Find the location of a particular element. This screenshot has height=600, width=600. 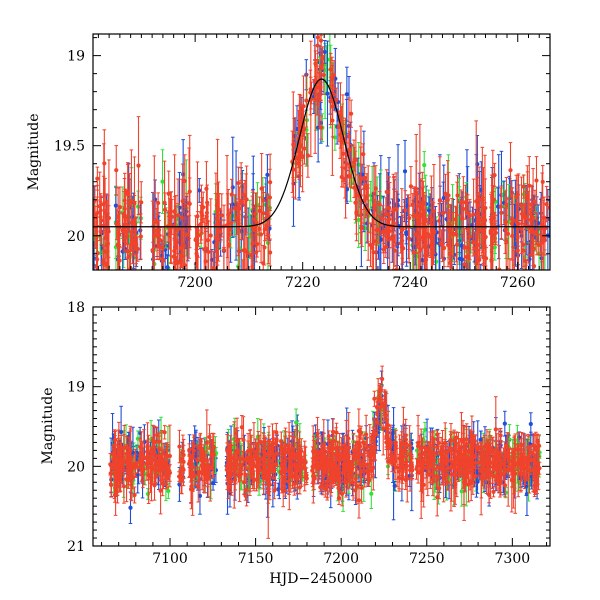

x-tick-label: 7220 is located at coordinates (303, 283).